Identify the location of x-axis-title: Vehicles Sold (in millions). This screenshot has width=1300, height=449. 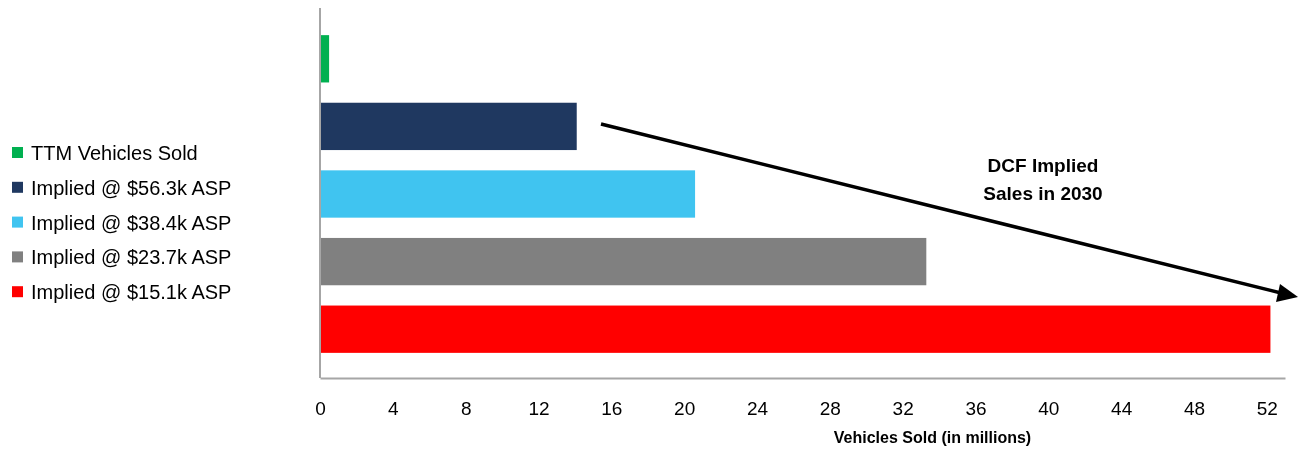
(932, 437).